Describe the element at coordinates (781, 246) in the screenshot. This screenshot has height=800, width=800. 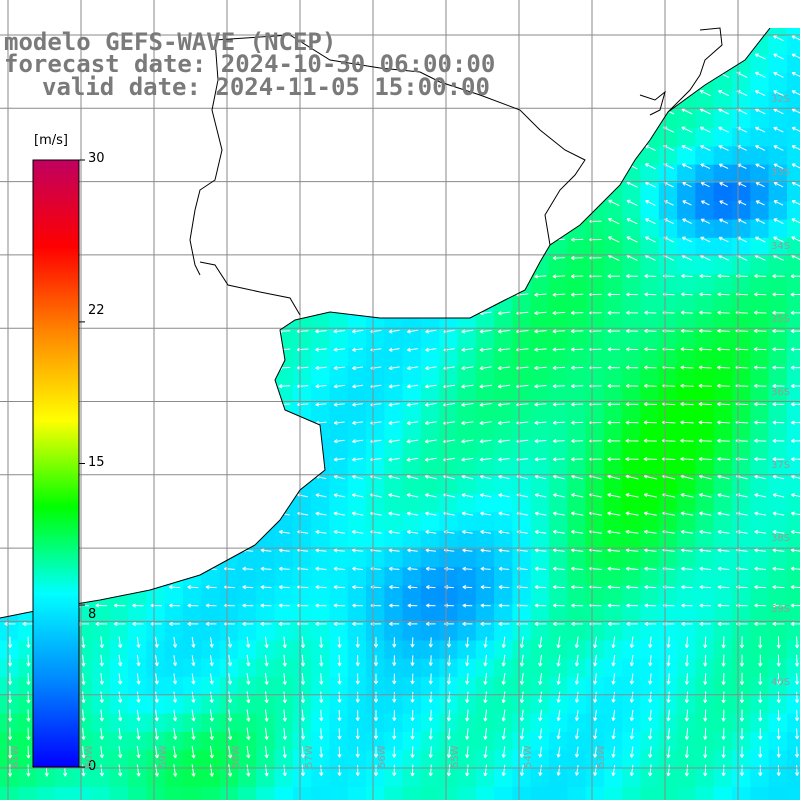
I see `lat-label-34s: 34S` at that location.